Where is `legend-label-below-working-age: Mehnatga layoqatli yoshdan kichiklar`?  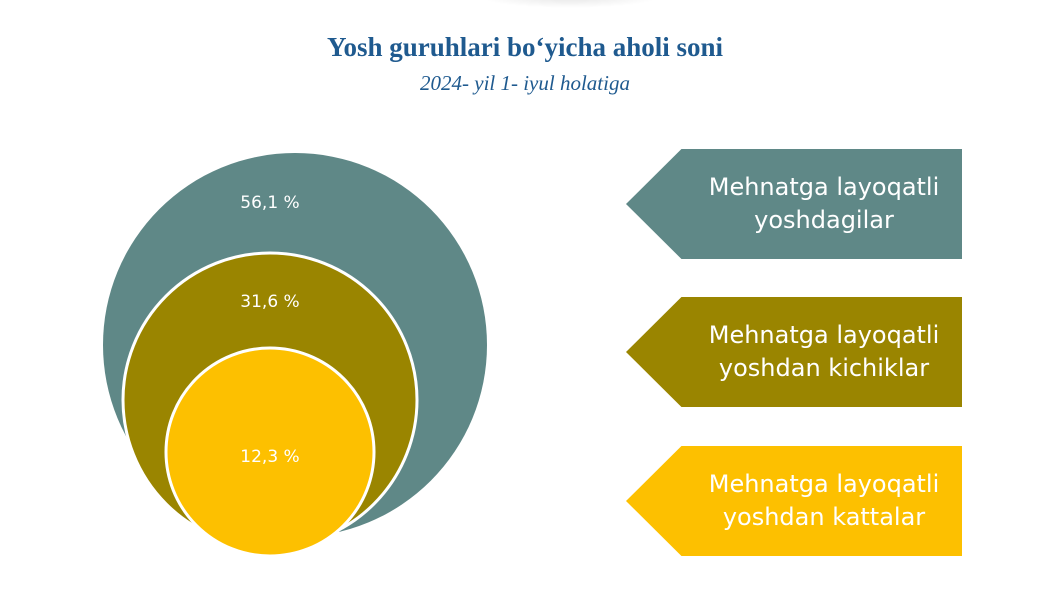 legend-label-below-working-age: Mehnatga layoqatli yoshdan kichiklar is located at coordinates (824, 351).